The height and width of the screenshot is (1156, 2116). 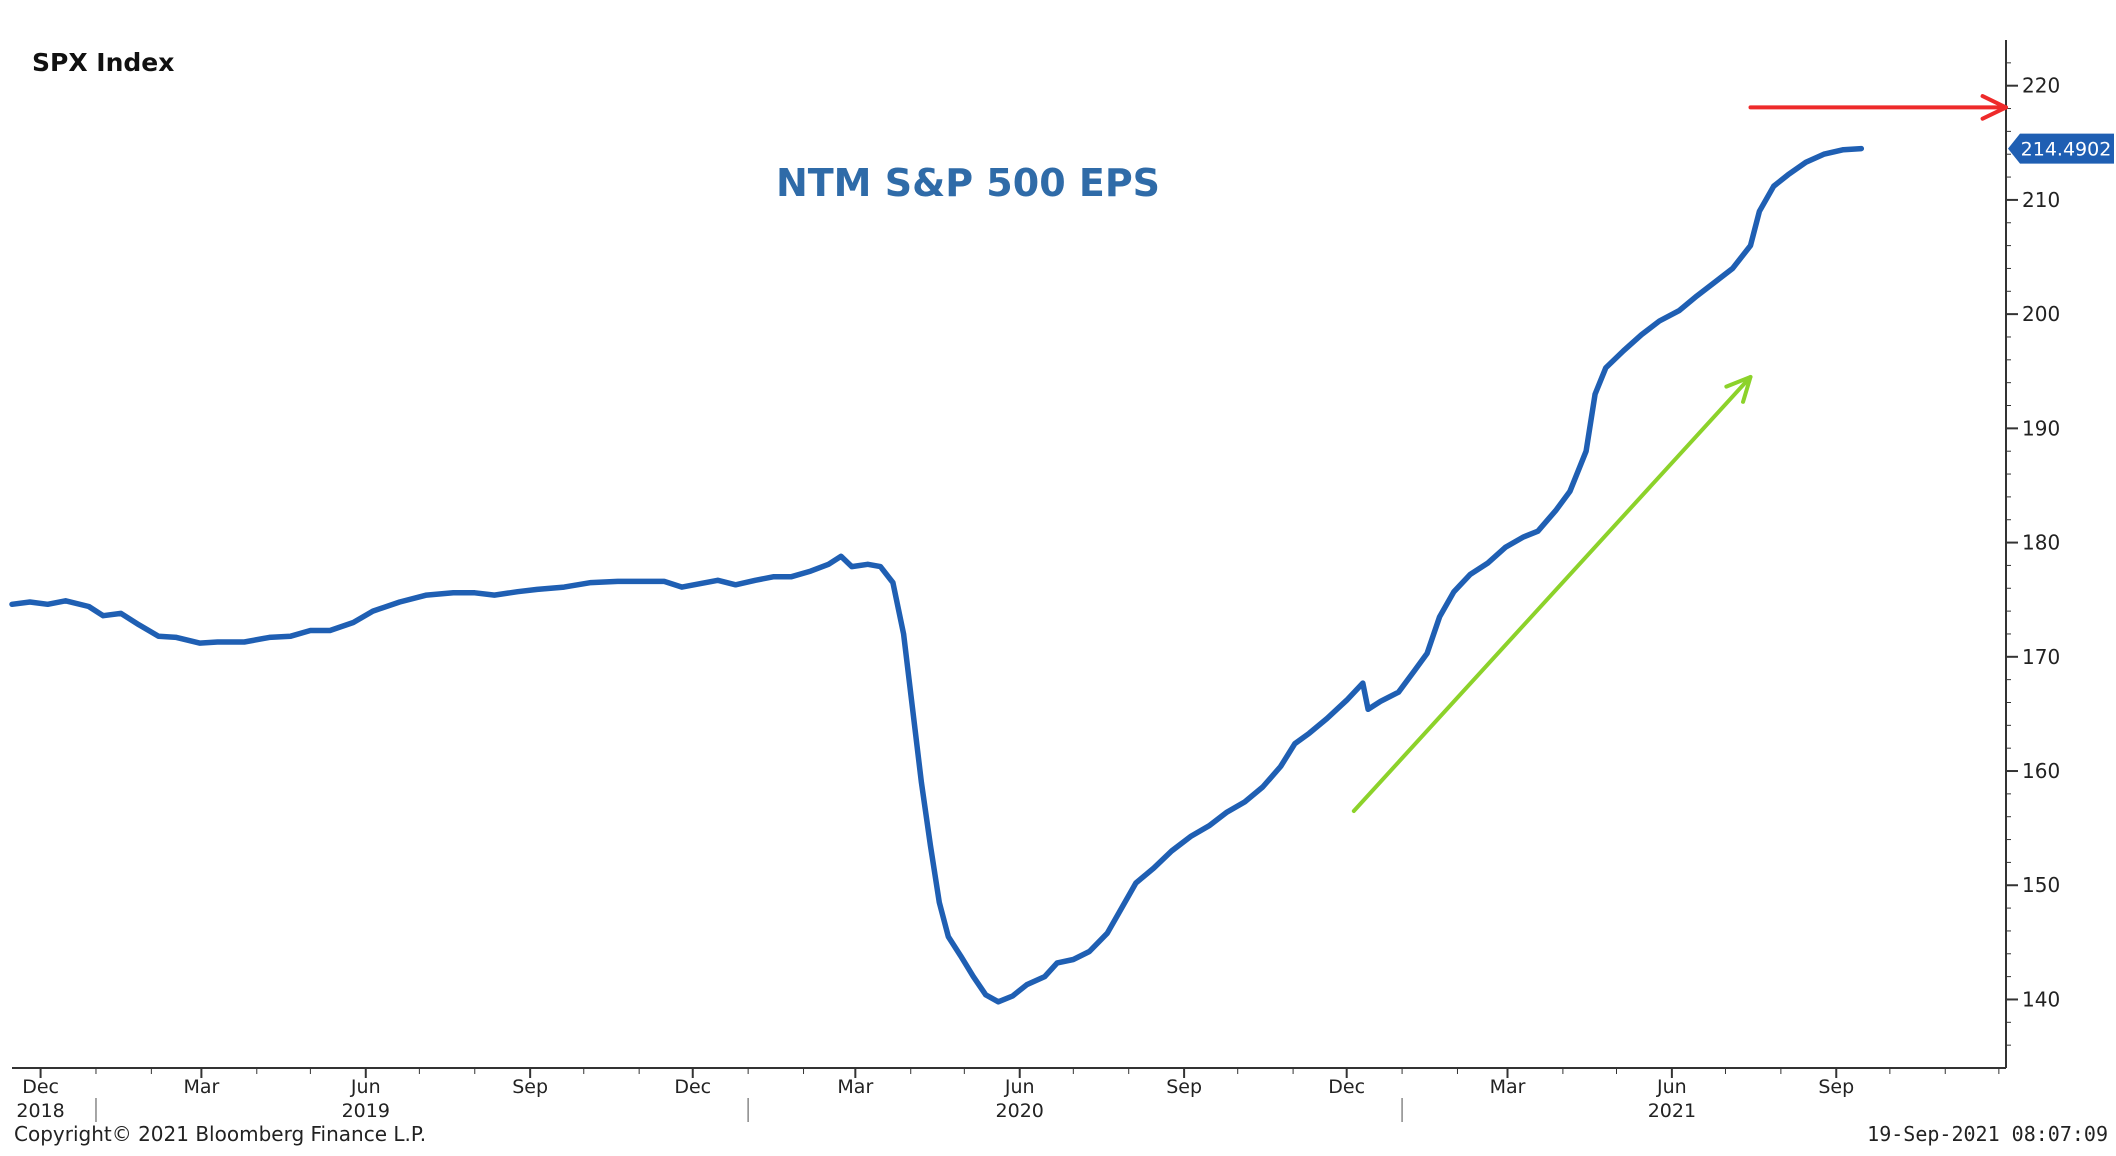 What do you see at coordinates (40, 1111) in the screenshot?
I see `x-year-label: 2018` at bounding box center [40, 1111].